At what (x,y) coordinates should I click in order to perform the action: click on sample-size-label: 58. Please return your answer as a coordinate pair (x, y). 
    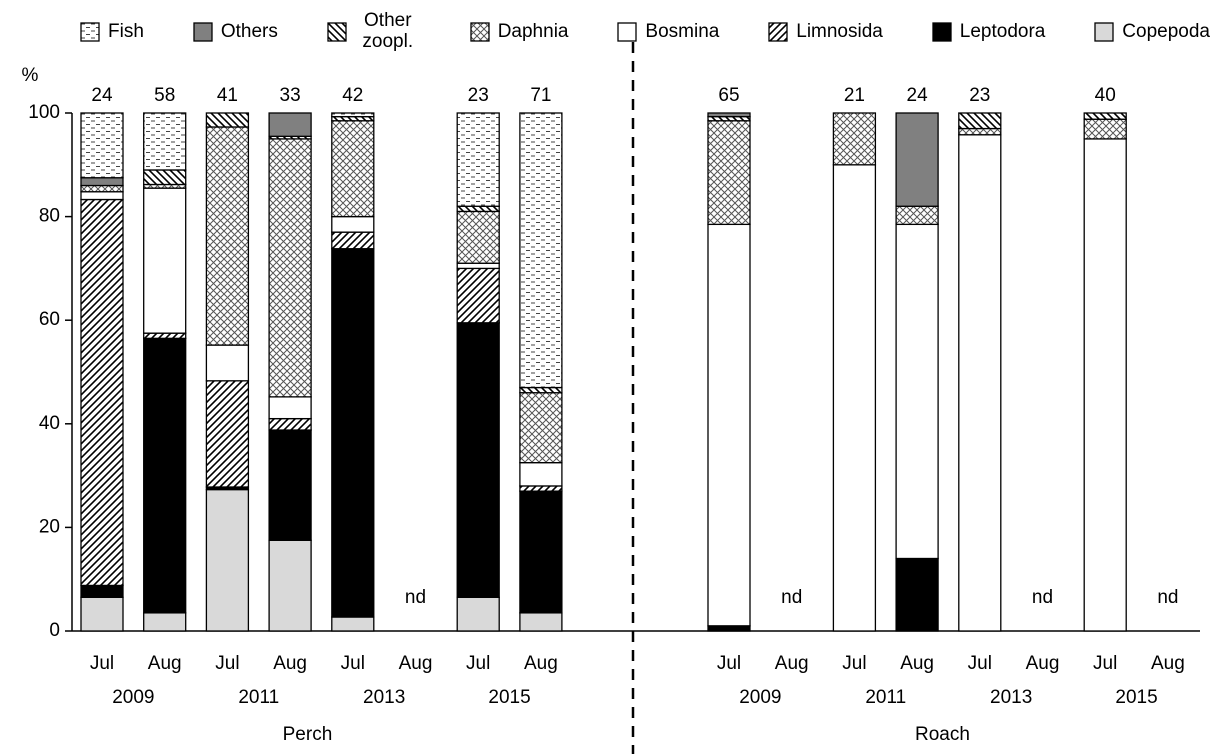
    Looking at the image, I should click on (164, 95).